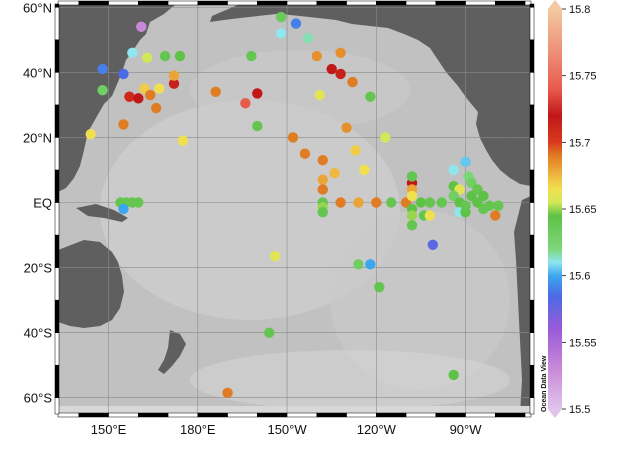 The width and height of the screenshot is (619, 465). I want to click on longitude-labels: 150°E 180°E 150°W 120°W 90°W, so click(286, 429).